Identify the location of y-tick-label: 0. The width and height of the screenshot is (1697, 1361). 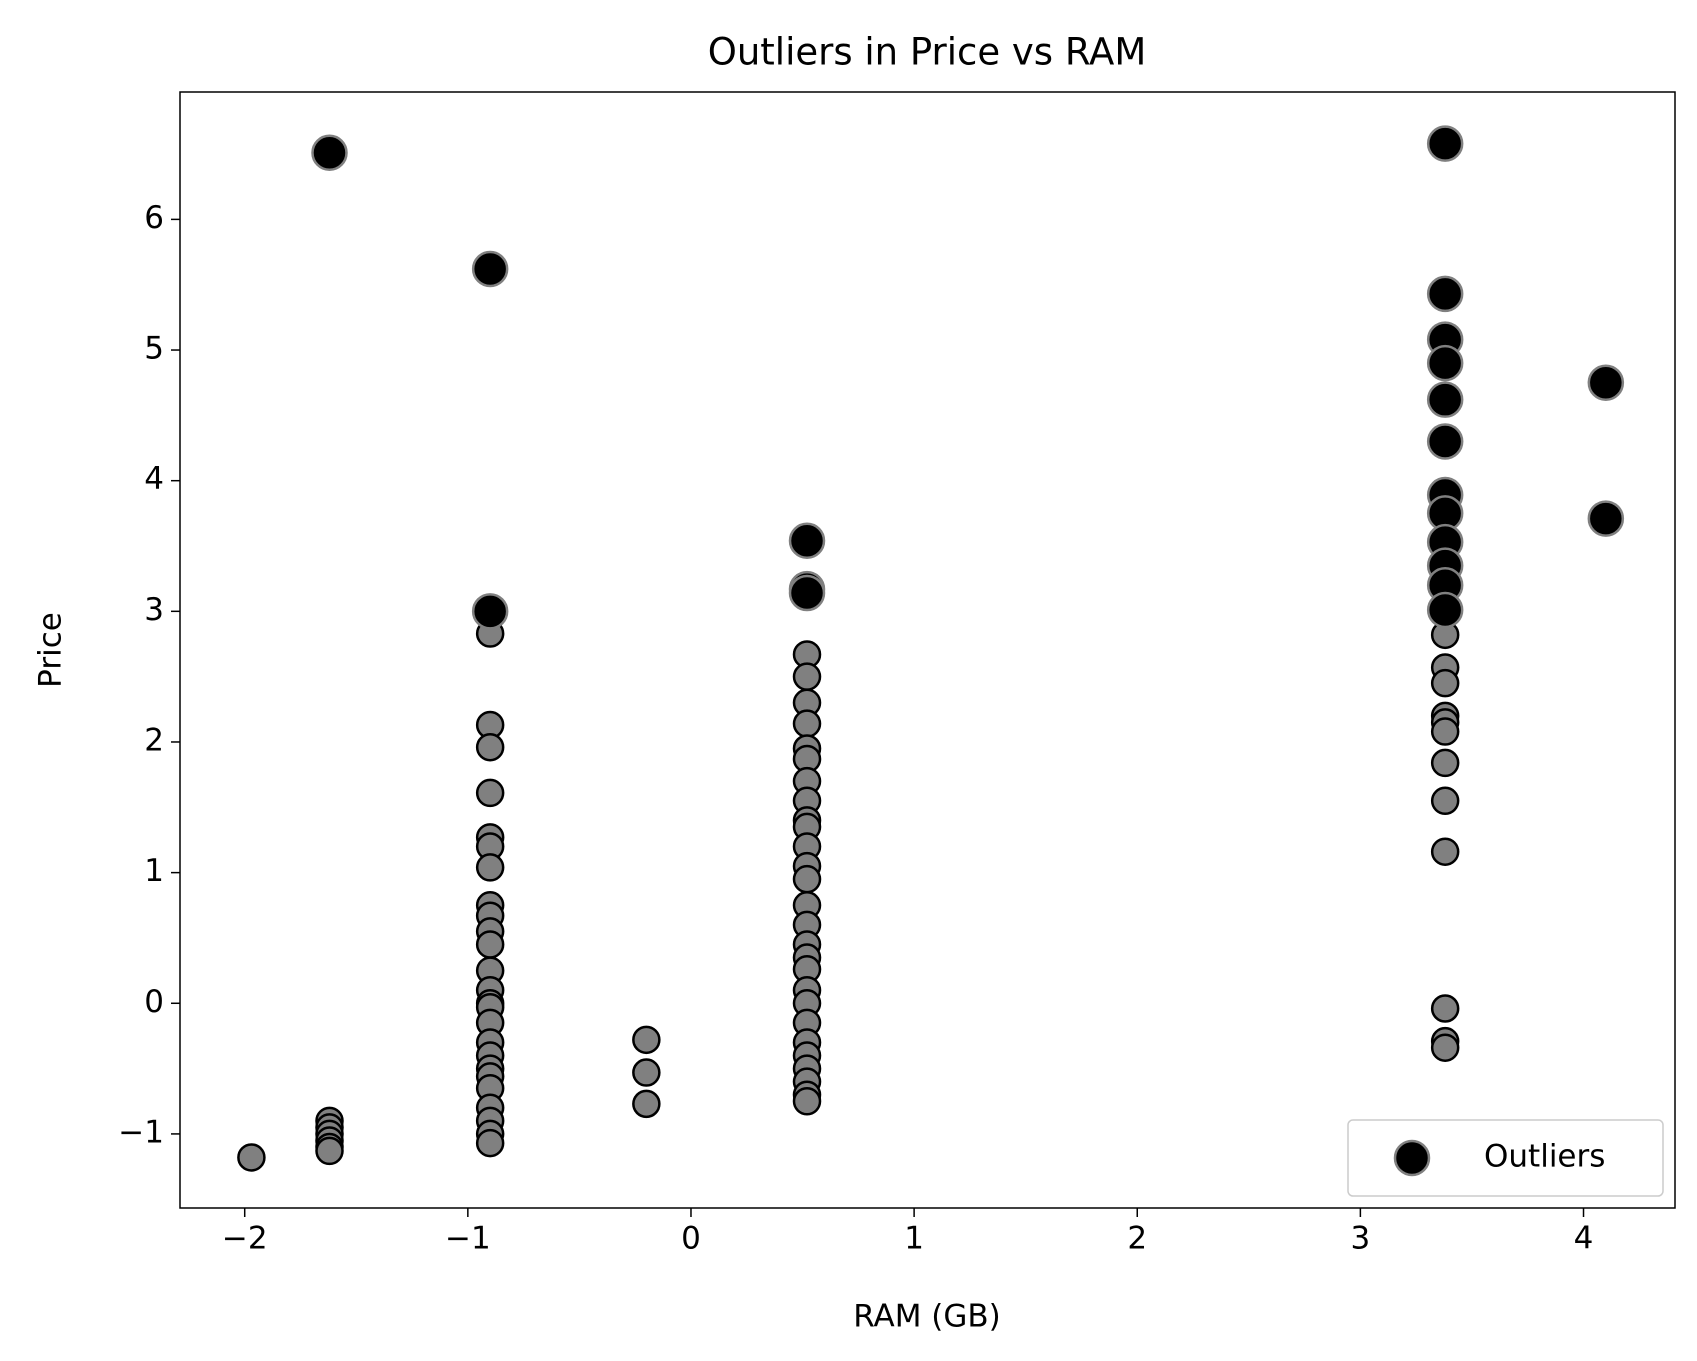
(154, 1002).